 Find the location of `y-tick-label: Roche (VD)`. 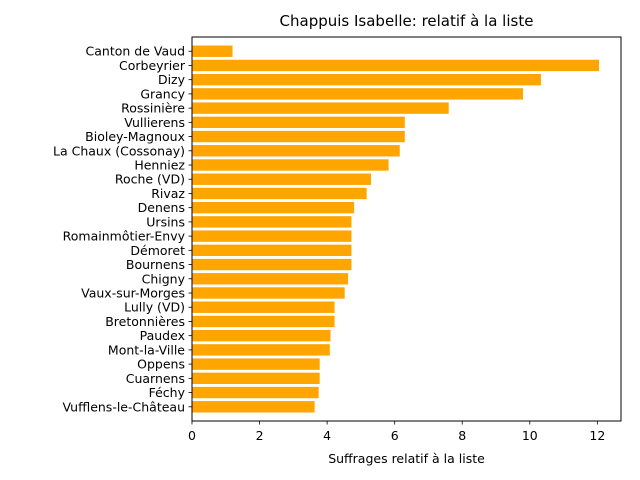

y-tick-label: Roche (VD) is located at coordinates (150, 179).